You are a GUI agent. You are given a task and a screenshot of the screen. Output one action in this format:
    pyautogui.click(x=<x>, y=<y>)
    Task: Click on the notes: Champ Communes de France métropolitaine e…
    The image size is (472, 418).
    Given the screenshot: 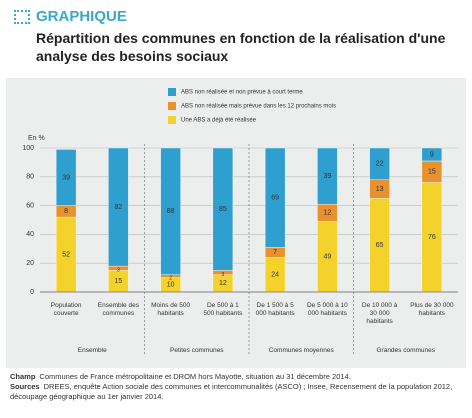 What is the action you would take?
    pyautogui.click(x=237, y=387)
    